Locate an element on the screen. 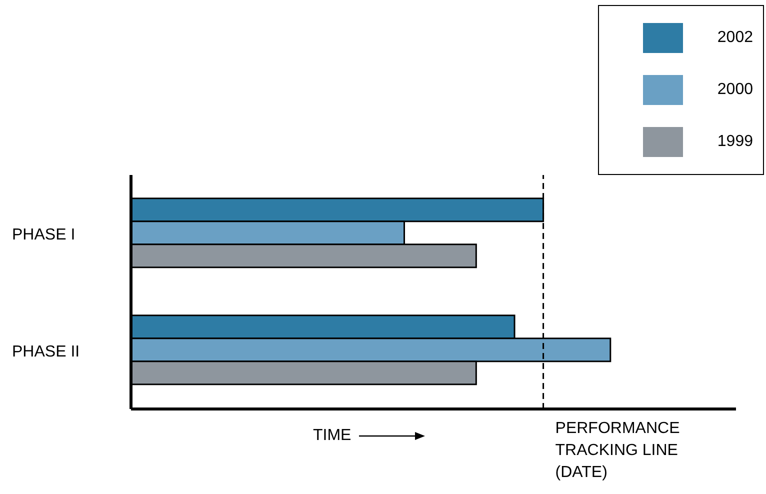 This screenshot has height=494, width=766. legend-label: 2000 is located at coordinates (735, 89).